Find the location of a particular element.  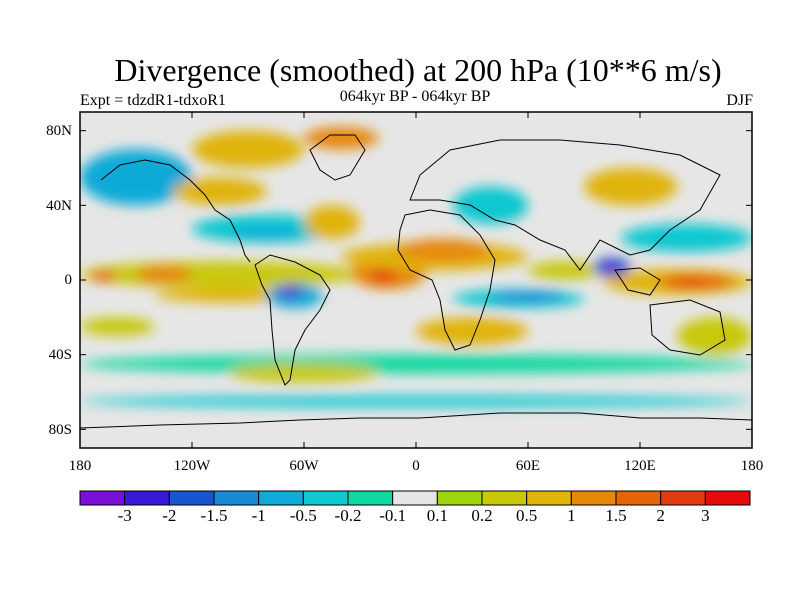

colorbar-label: 1.5 is located at coordinates (616, 515).